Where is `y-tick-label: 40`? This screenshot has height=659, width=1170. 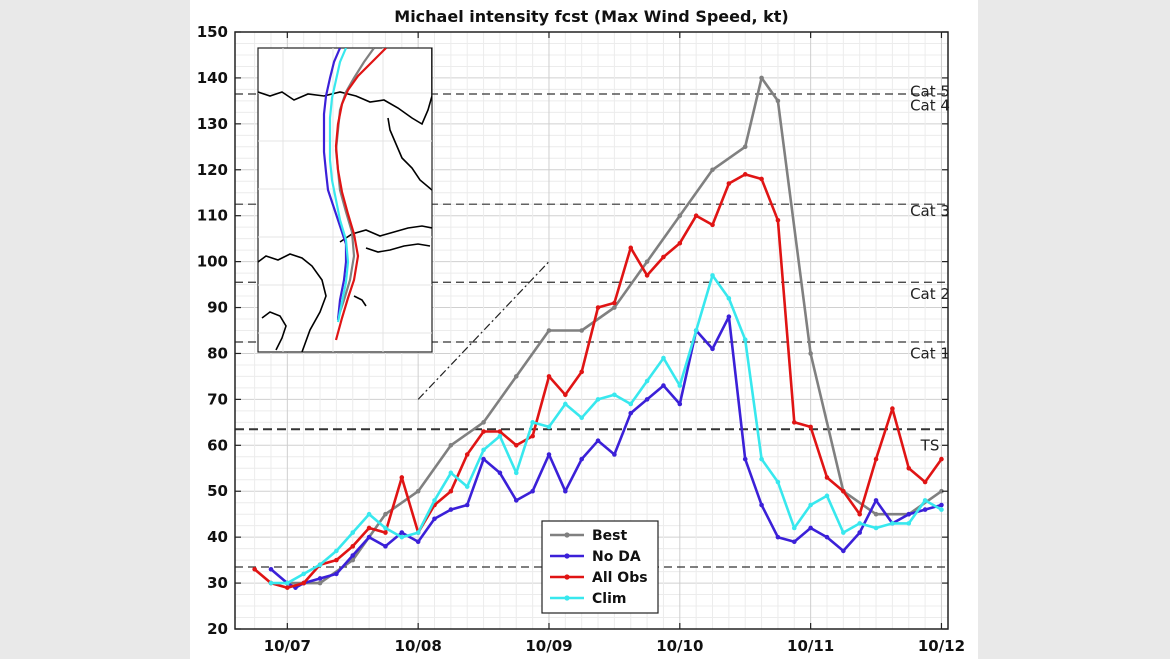 y-tick-label: 40 is located at coordinates (217, 537).